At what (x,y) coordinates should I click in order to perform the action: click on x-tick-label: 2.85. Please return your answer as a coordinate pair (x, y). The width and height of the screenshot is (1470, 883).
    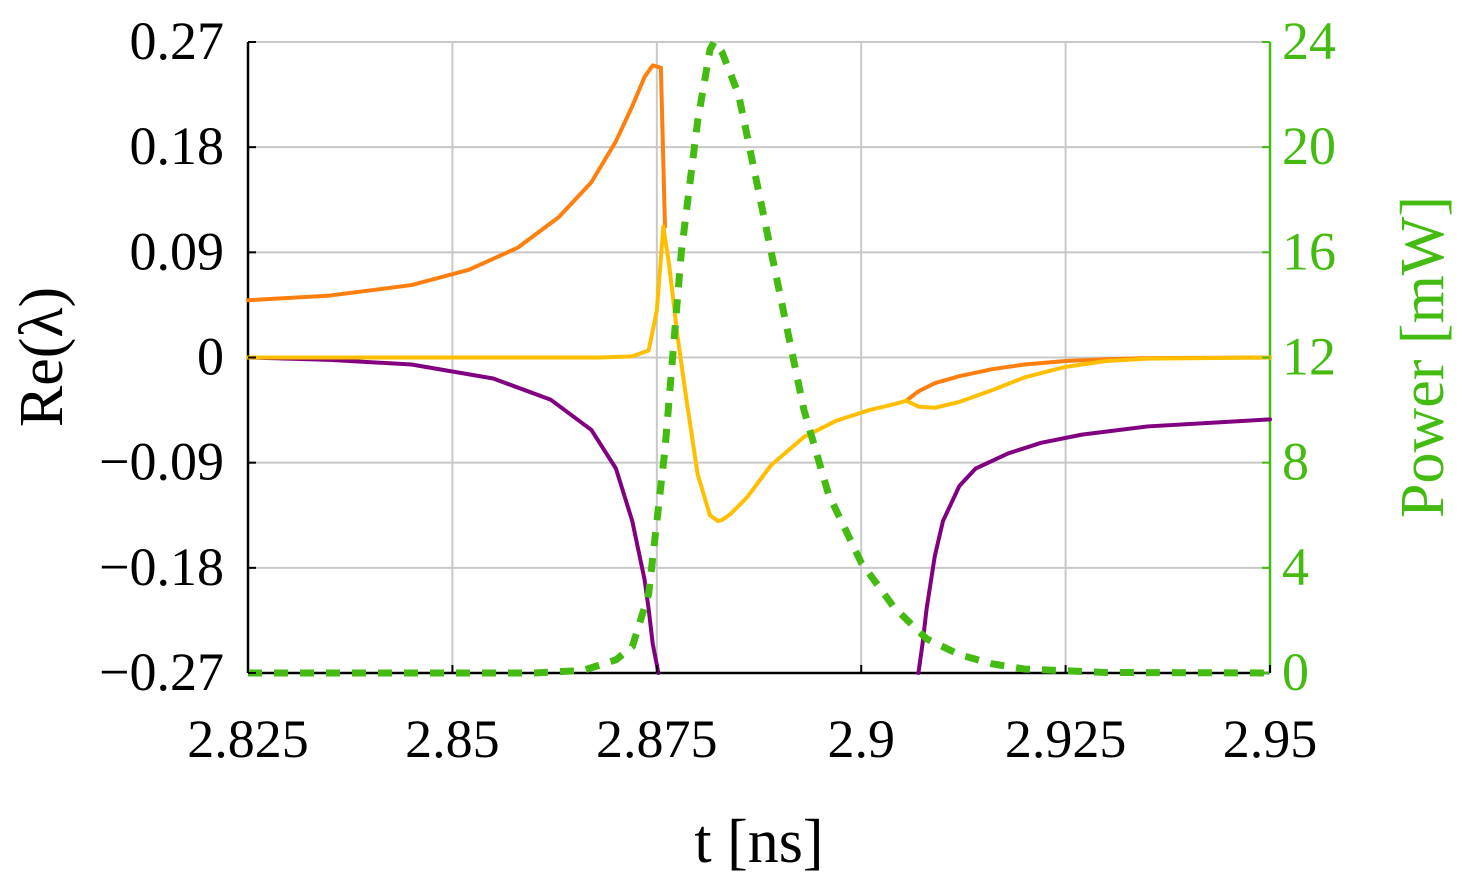
    Looking at the image, I should click on (452, 739).